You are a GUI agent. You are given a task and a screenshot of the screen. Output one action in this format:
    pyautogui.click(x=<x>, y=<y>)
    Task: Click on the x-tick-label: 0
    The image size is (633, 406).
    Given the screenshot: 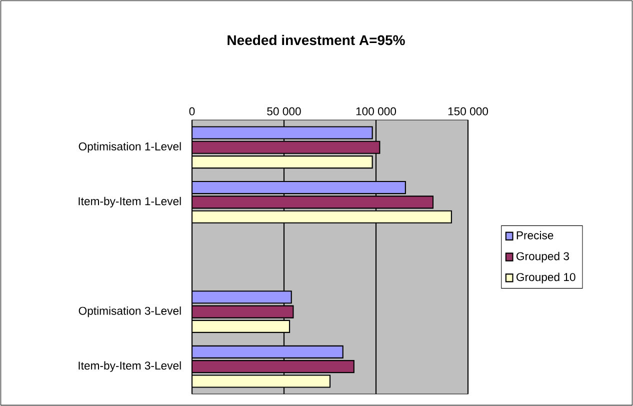 What is the action you would take?
    pyautogui.click(x=192, y=111)
    